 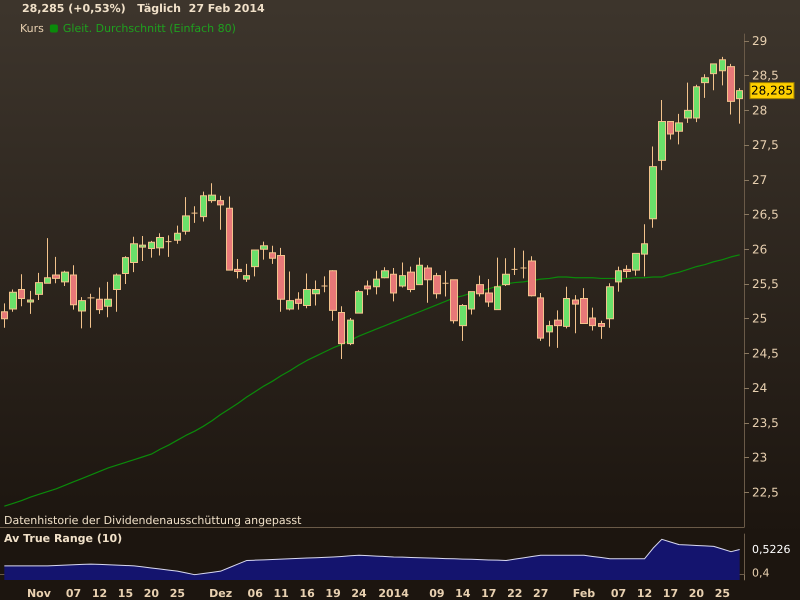 What do you see at coordinates (765, 423) in the screenshot?
I see `y-tick-label: 23,5` at bounding box center [765, 423].